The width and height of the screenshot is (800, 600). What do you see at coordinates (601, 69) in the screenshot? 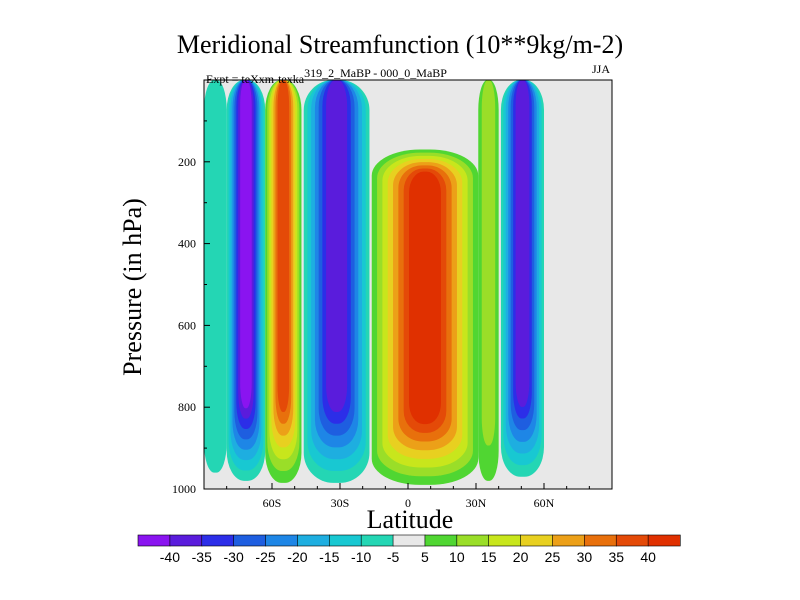
I see `season-label: JJA` at bounding box center [601, 69].